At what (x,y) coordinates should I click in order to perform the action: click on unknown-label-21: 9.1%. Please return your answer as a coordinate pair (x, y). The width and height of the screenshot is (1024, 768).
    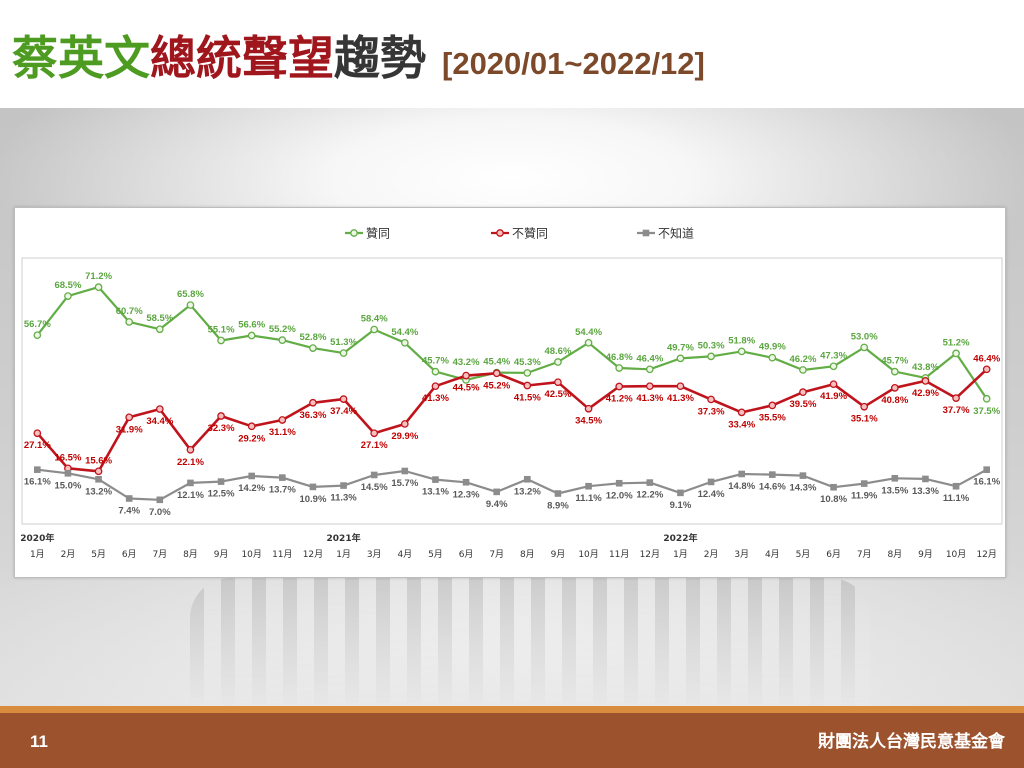
    Looking at the image, I should click on (681, 505).